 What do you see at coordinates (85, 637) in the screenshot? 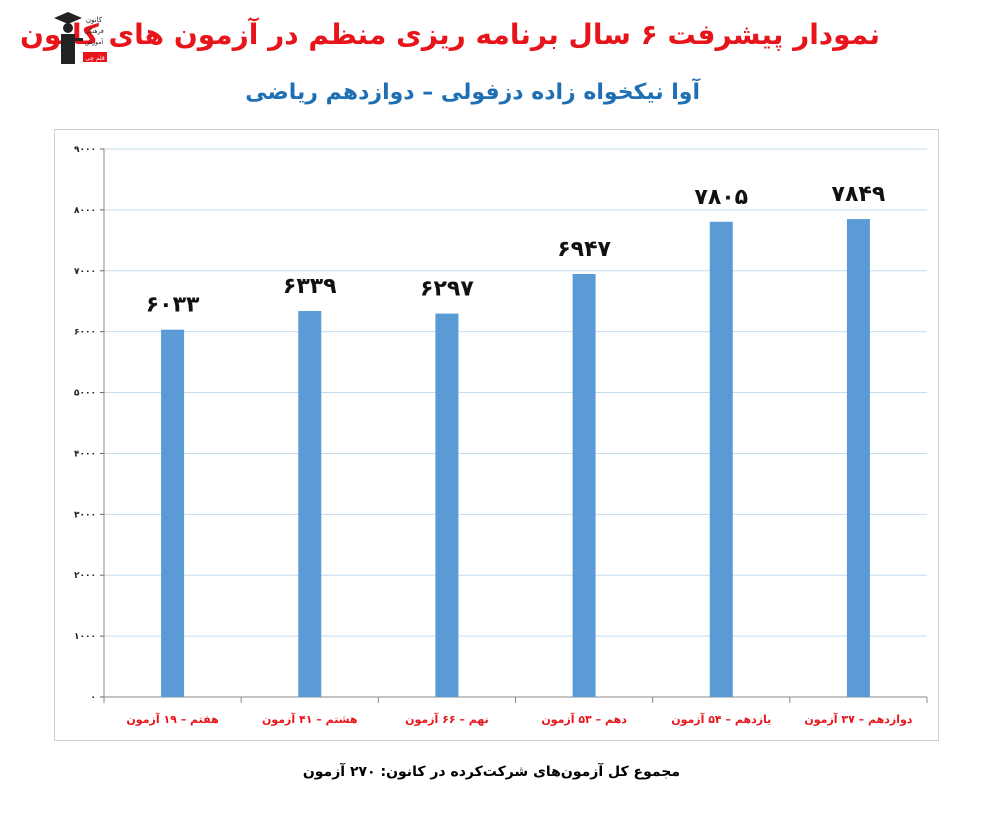
I see `y-tick-label: ۱۰۰۰` at bounding box center [85, 637].